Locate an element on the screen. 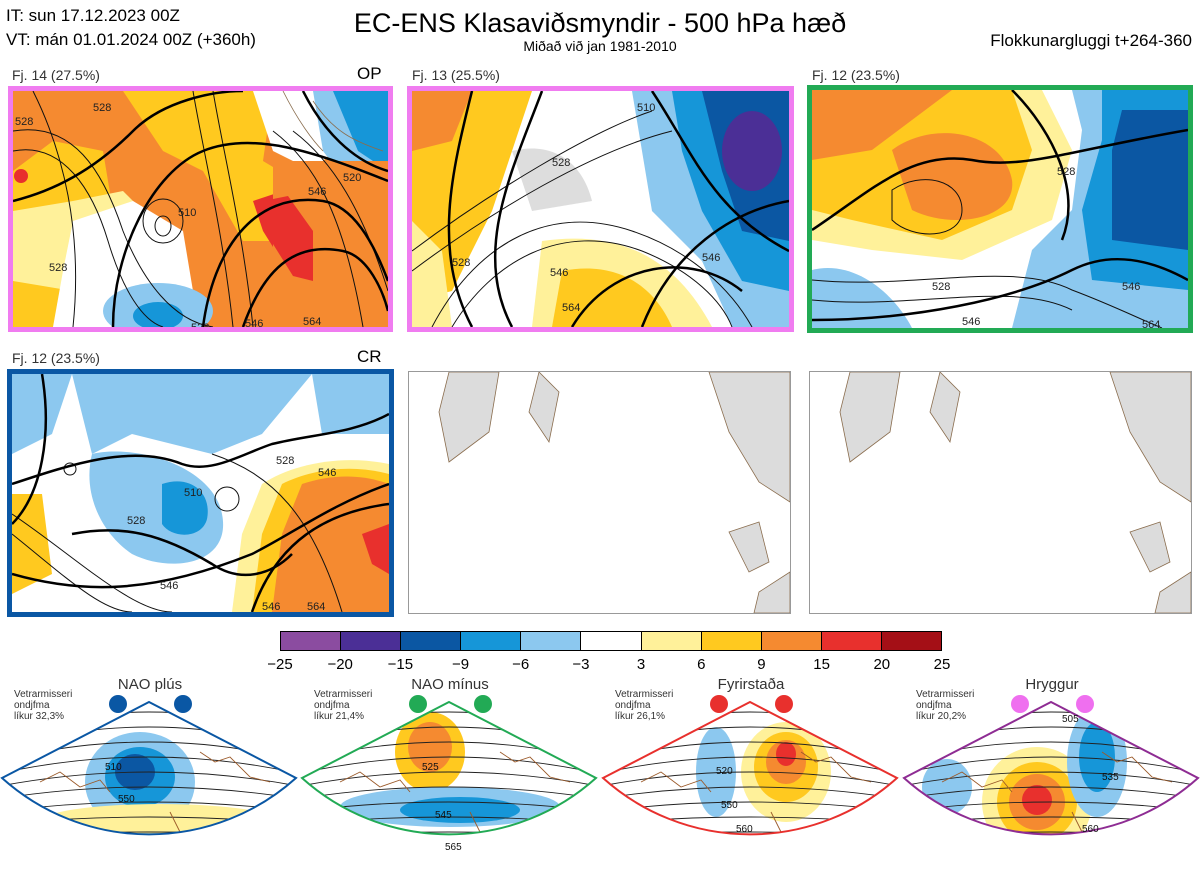 The width and height of the screenshot is (1200, 871). regime-contour-label: 510 is located at coordinates (113, 767).